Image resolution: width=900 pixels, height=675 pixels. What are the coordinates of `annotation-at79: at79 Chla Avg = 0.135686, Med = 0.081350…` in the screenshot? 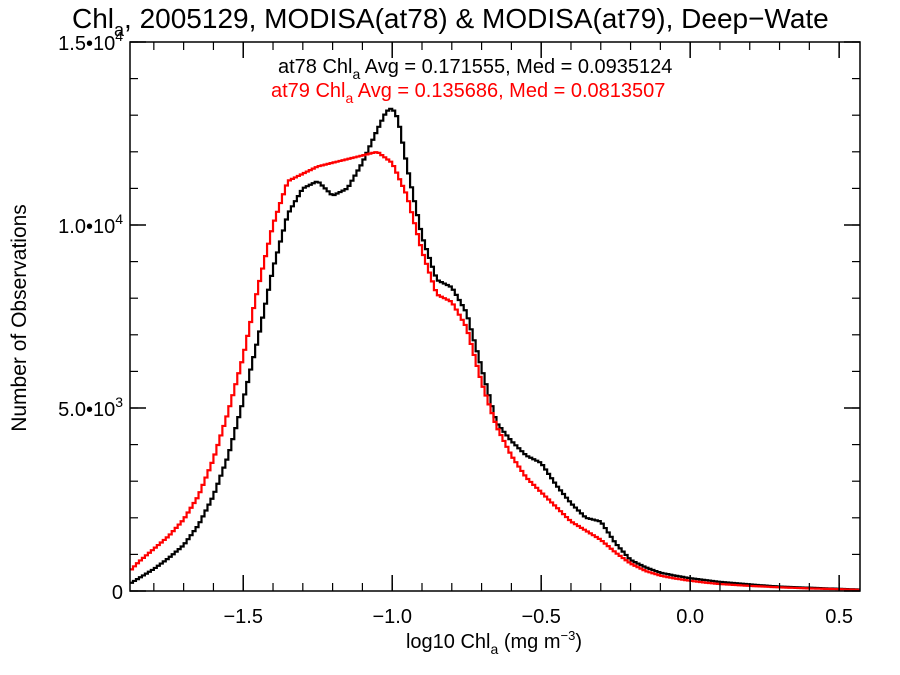 It's located at (468, 93).